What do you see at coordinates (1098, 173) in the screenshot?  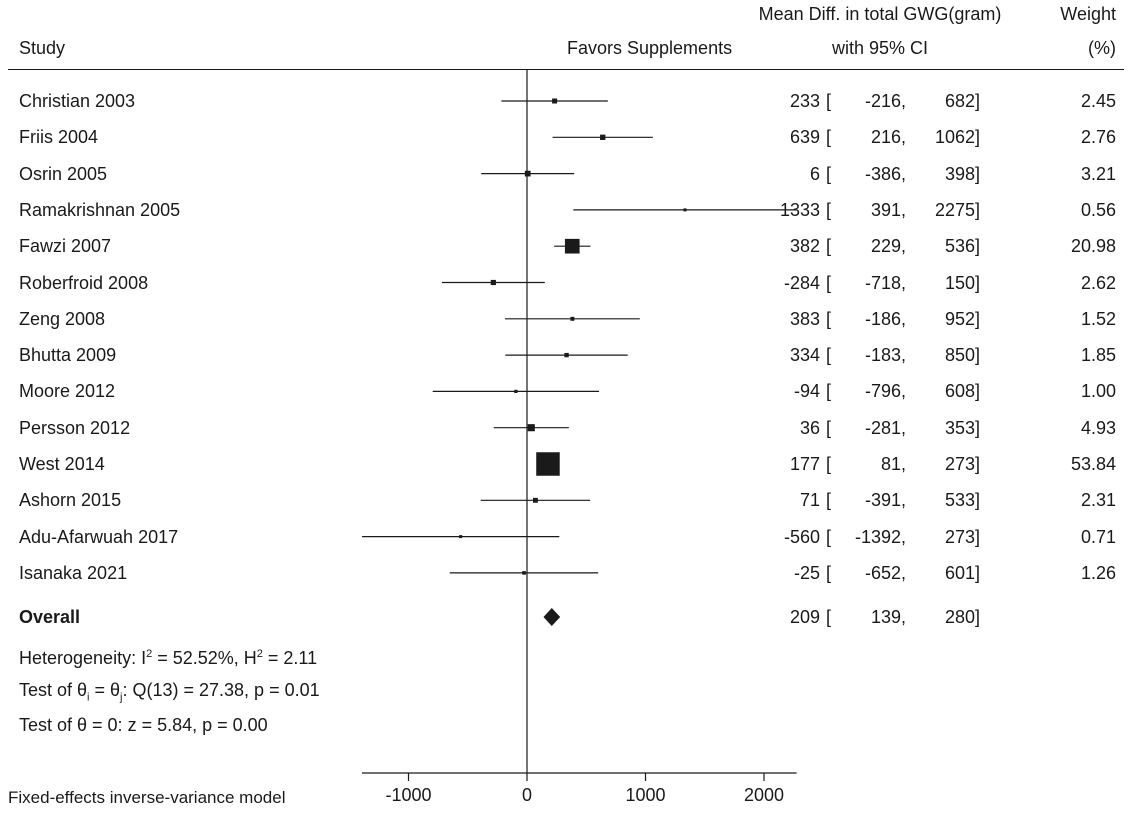 I see `study-weight: 3.21` at bounding box center [1098, 173].